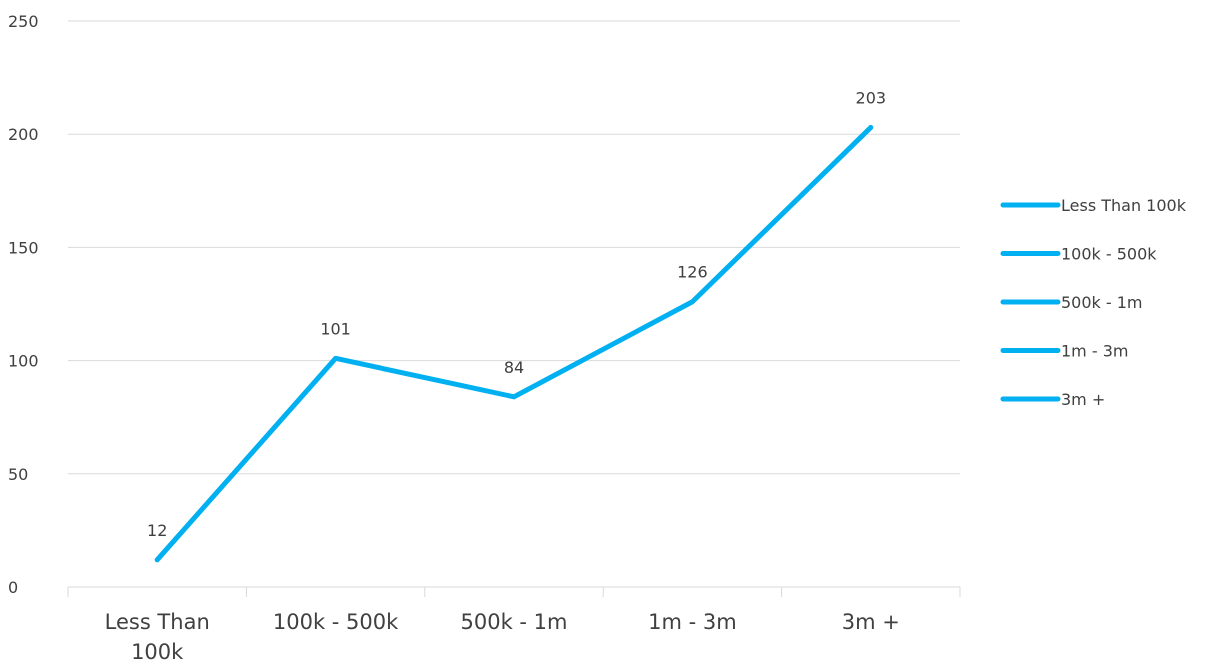 The width and height of the screenshot is (1221, 672). I want to click on x-tick-label: 500k - 1m, so click(514, 622).